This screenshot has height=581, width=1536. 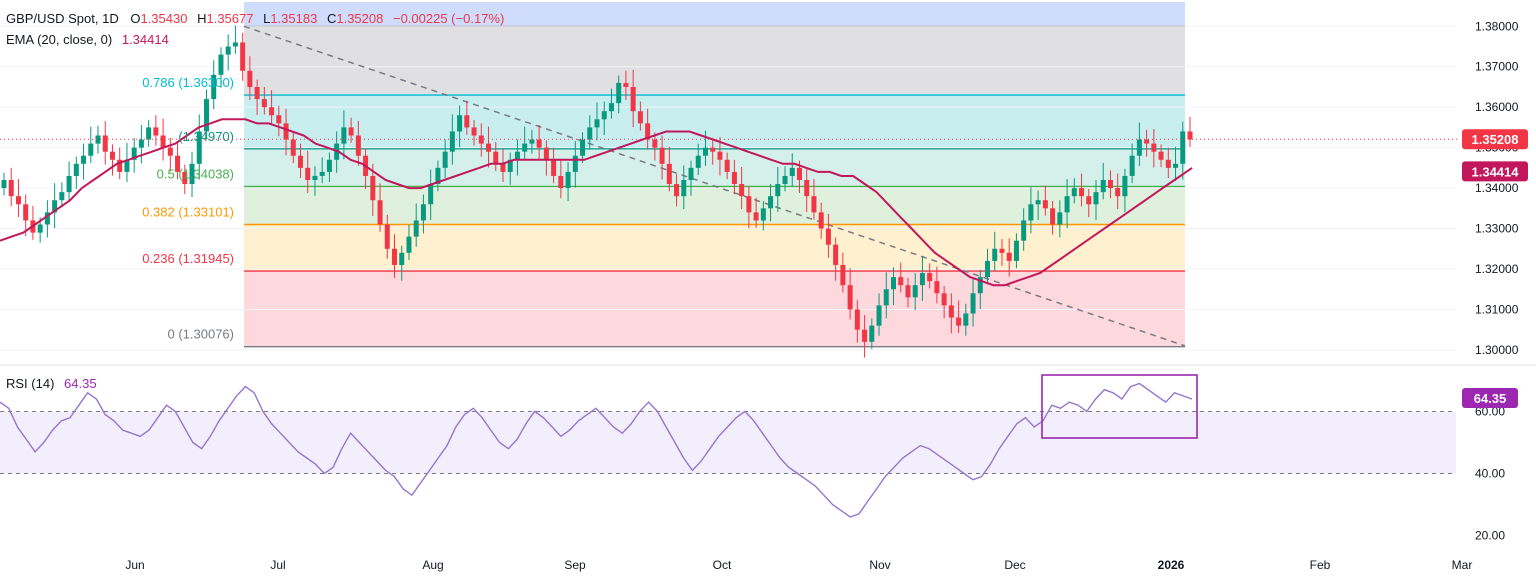 What do you see at coordinates (728, 442) in the screenshot?
I see `rsi-band` at bounding box center [728, 442].